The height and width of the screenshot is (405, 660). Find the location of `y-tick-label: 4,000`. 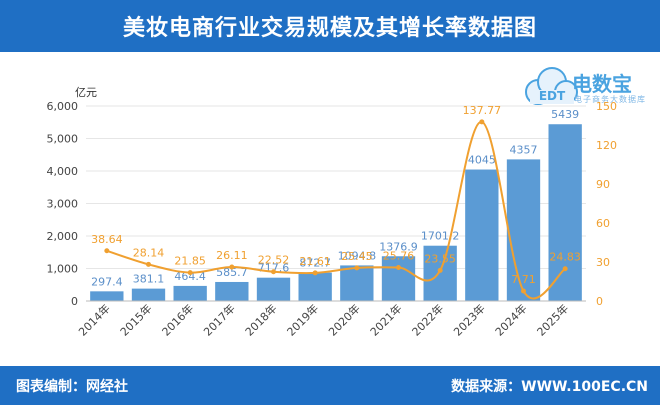

y-tick-label: 4,000 is located at coordinates (63, 171).